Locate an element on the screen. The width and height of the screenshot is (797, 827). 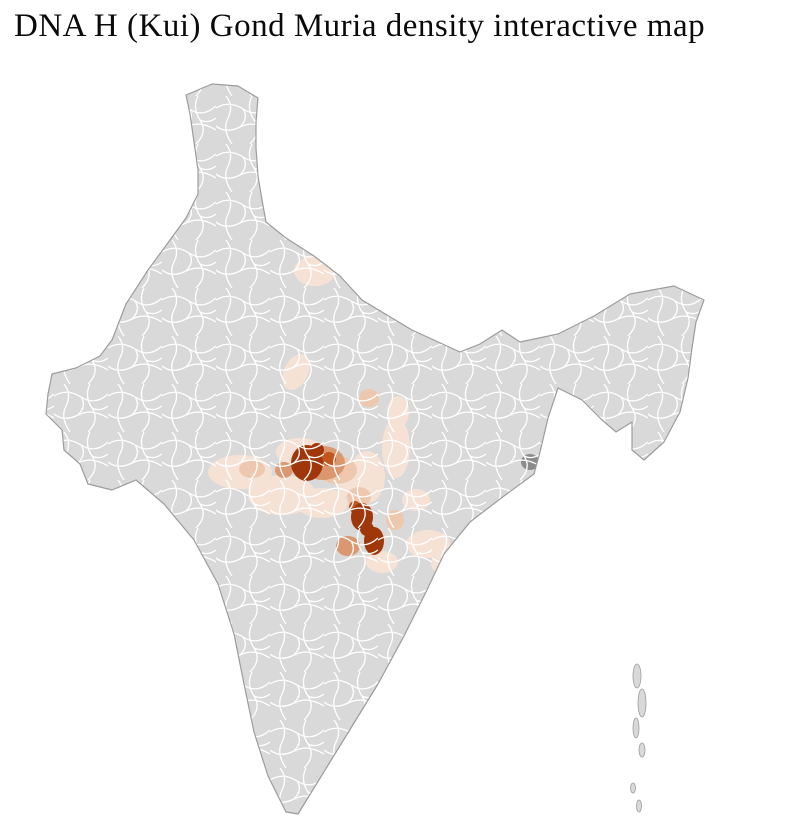
andaman-nicobar-islands is located at coordinates (638, 738).